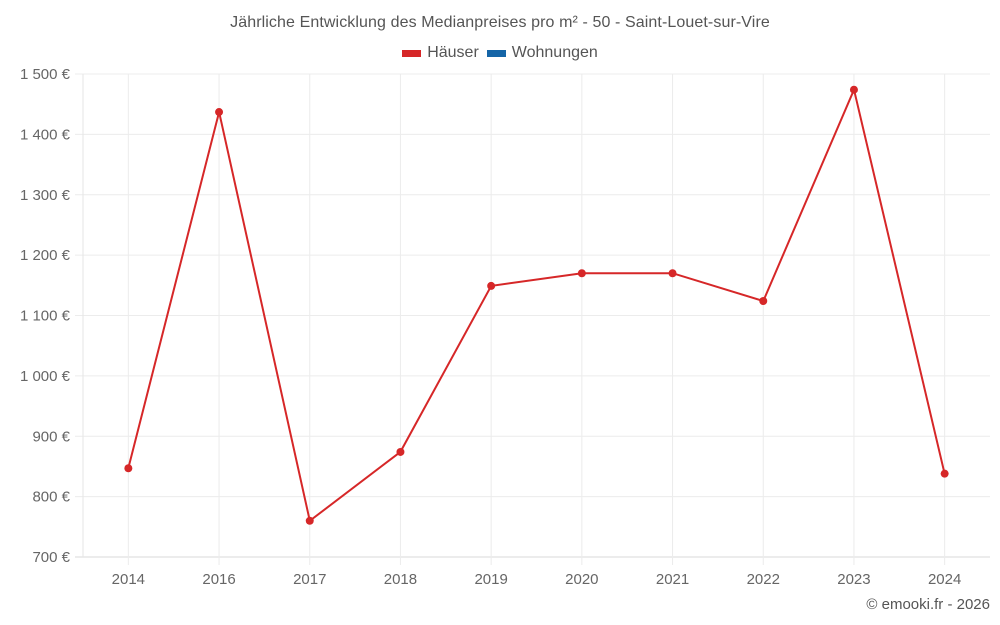  What do you see at coordinates (412, 53) in the screenshot?
I see `legend-swatch-haeuser` at bounding box center [412, 53].